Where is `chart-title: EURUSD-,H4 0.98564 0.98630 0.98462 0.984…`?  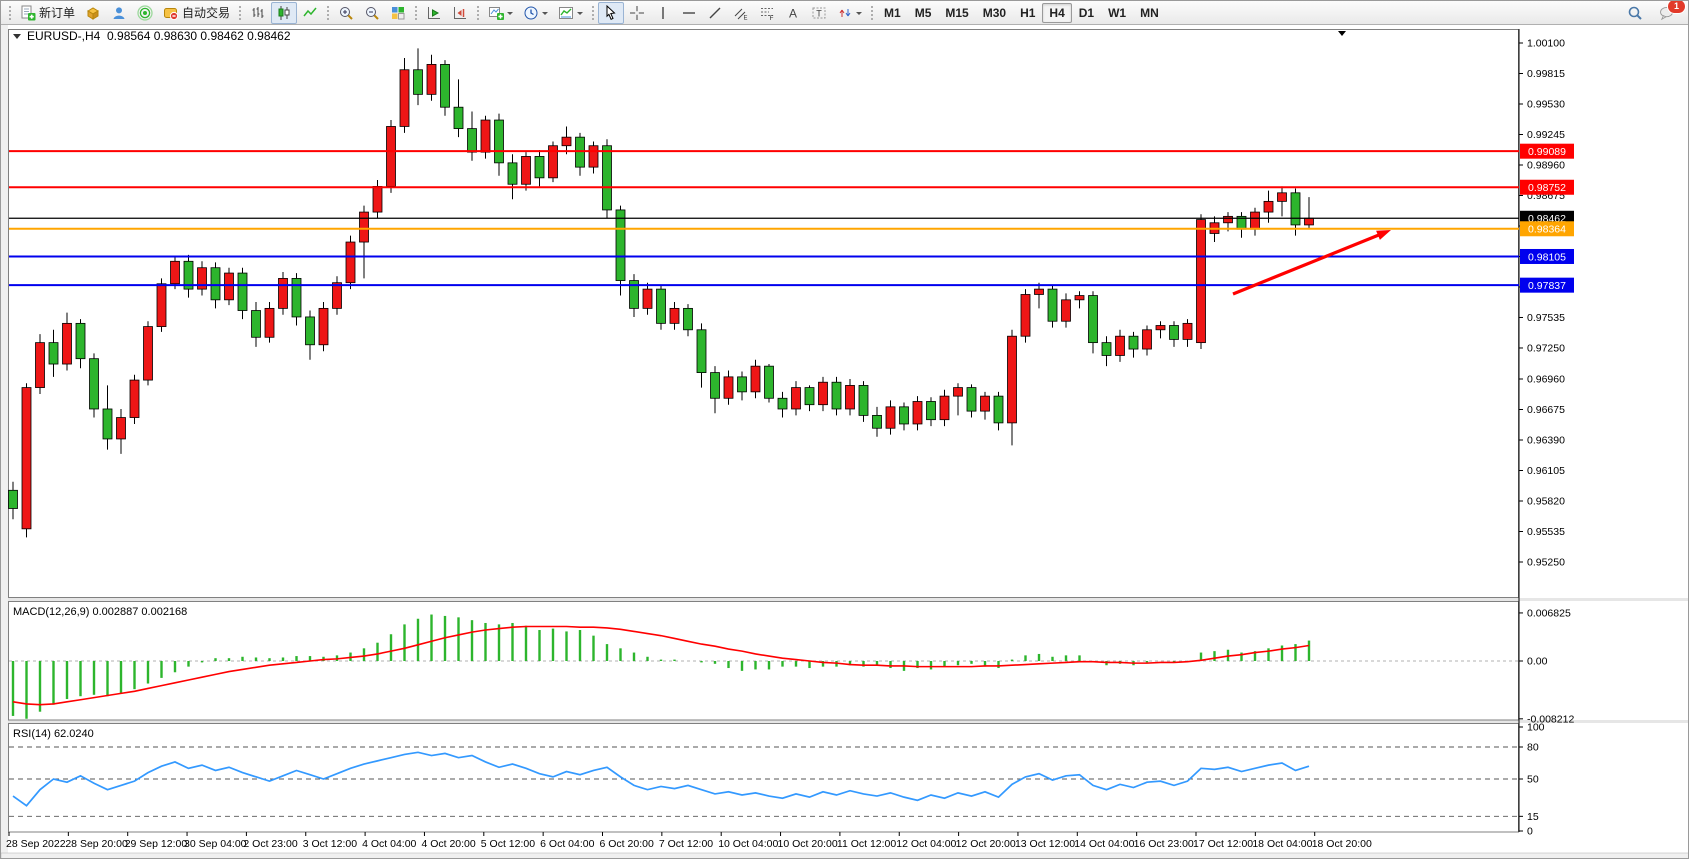 chart-title: EURUSD-,H4 0.98564 0.98630 0.98462 0.984… is located at coordinates (159, 36).